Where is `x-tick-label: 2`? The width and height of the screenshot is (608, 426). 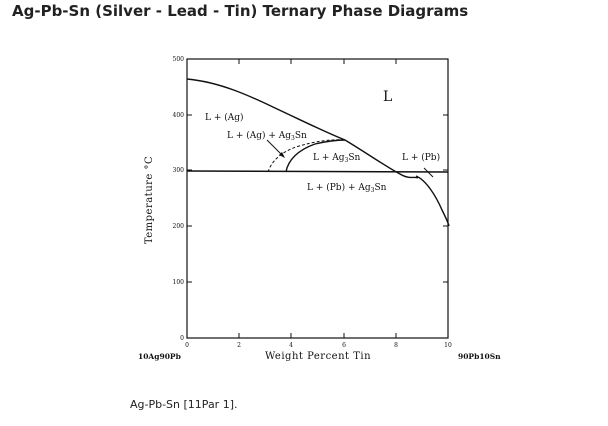 x-tick-label: 2 is located at coordinates (239, 345).